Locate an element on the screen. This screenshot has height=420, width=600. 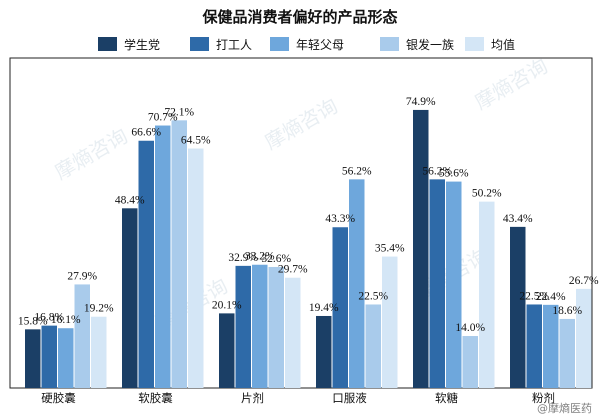
legend-label: 均值 is located at coordinates (503, 44).